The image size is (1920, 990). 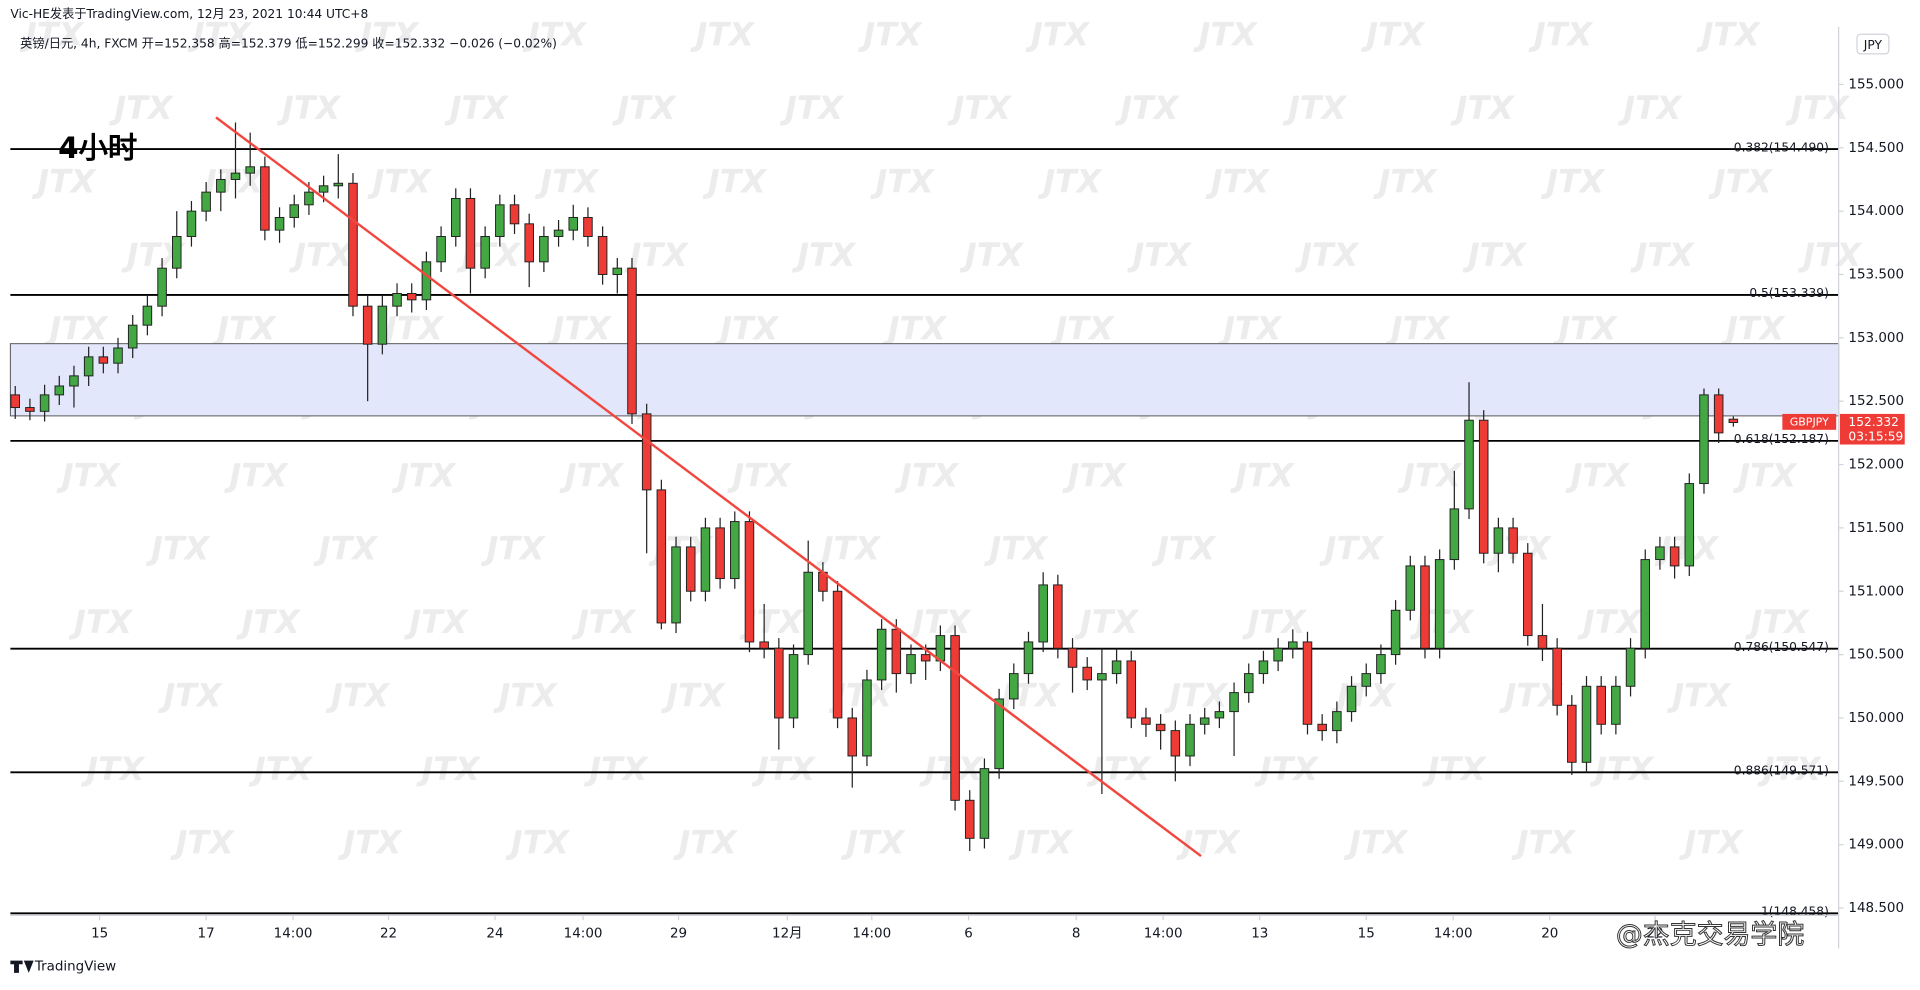 What do you see at coordinates (1876, 781) in the screenshot?
I see `y-tick-label: 149.500` at bounding box center [1876, 781].